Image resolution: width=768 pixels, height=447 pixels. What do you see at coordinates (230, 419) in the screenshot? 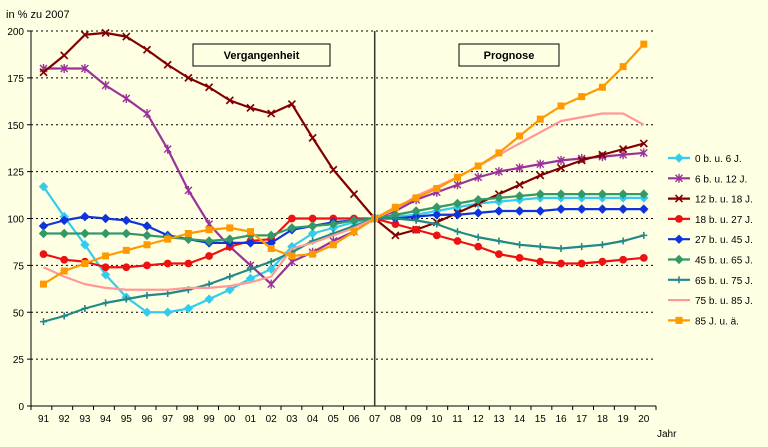
I see `x-tick-label: 00` at bounding box center [230, 419].